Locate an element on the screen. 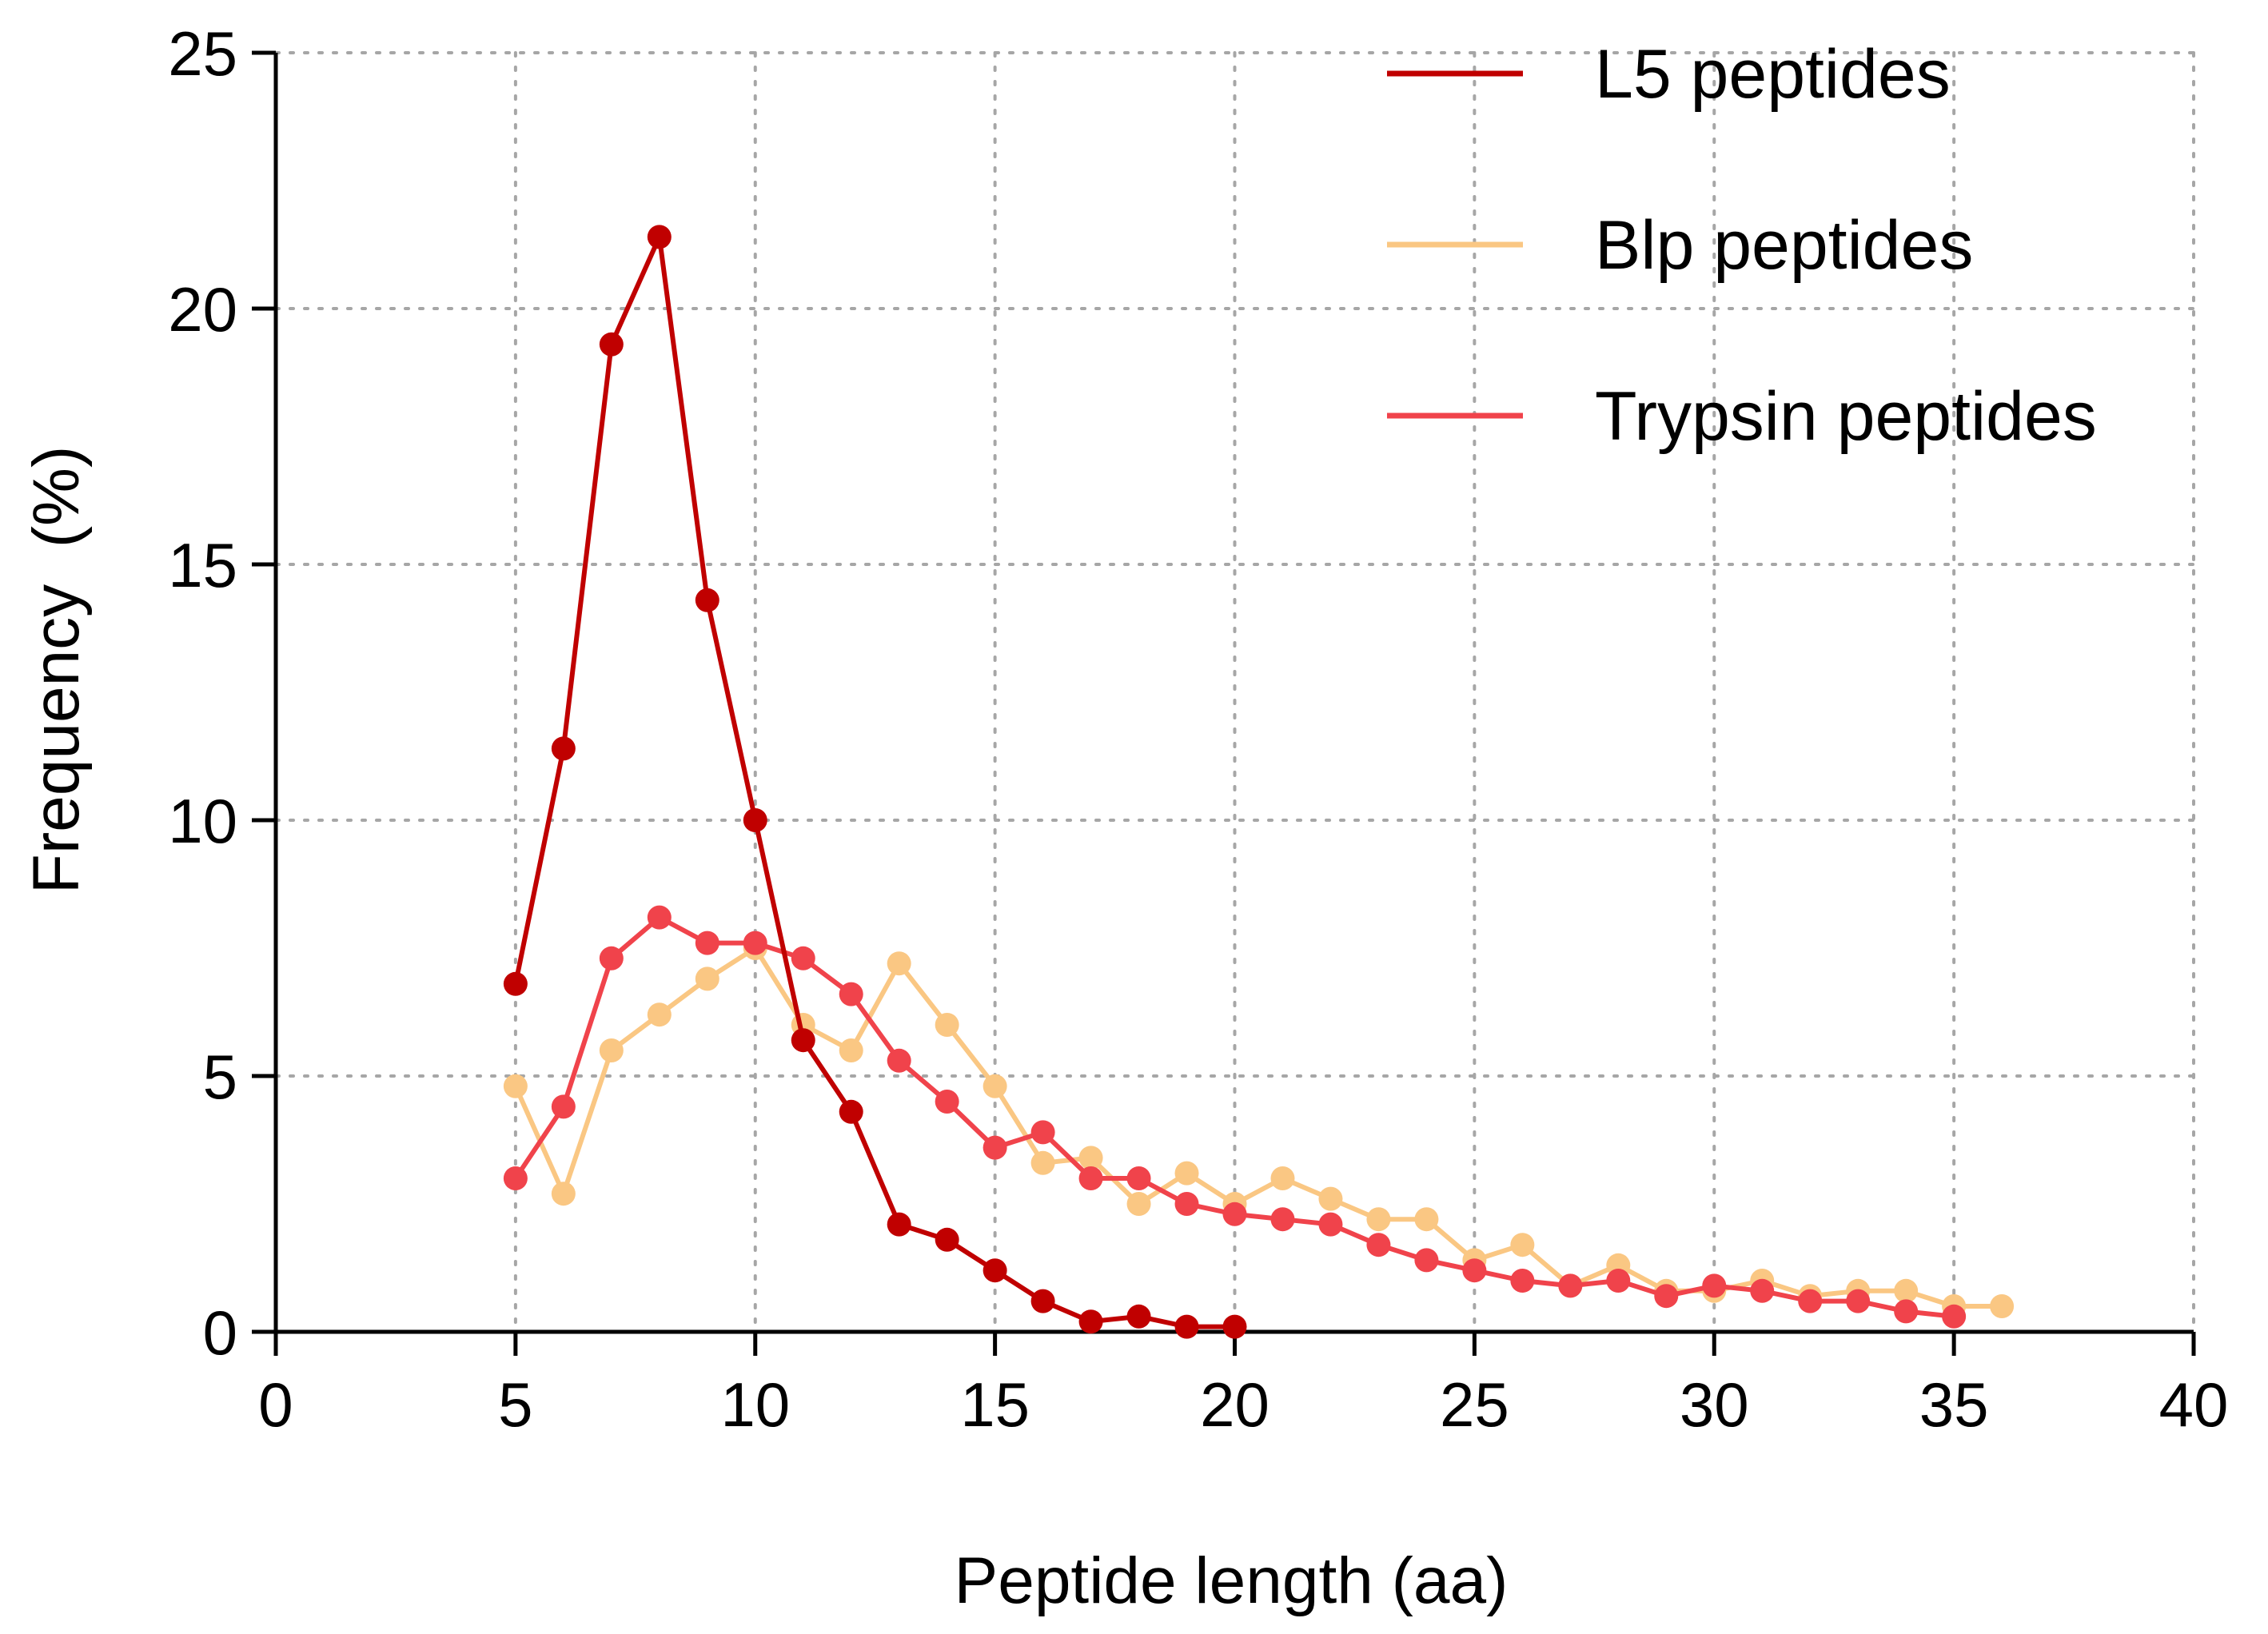 This screenshot has width=2268, height=1634. legend-label-trypsin-peptides: Trypsin peptides is located at coordinates (1846, 416).